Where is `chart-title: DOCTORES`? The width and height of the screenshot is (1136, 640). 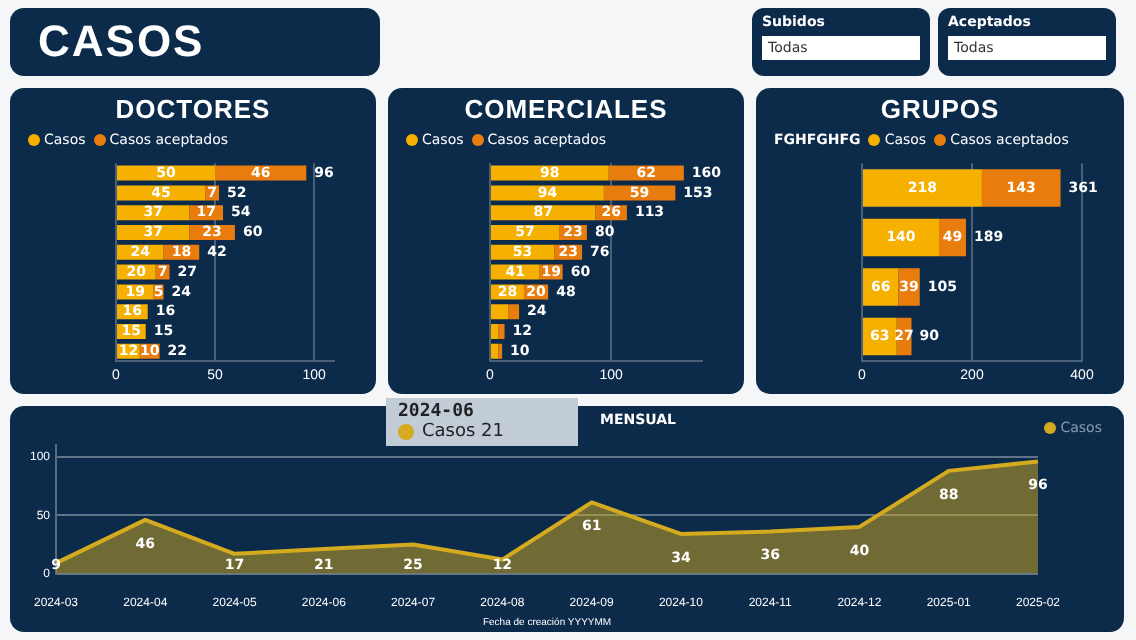 chart-title: DOCTORES is located at coordinates (193, 110).